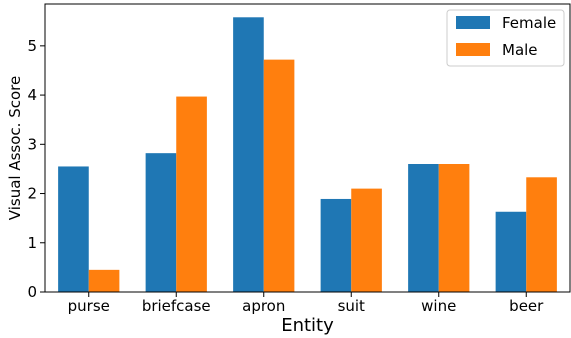 The height and width of the screenshot is (338, 571). I want to click on y-tick-label: 4, so click(32, 95).